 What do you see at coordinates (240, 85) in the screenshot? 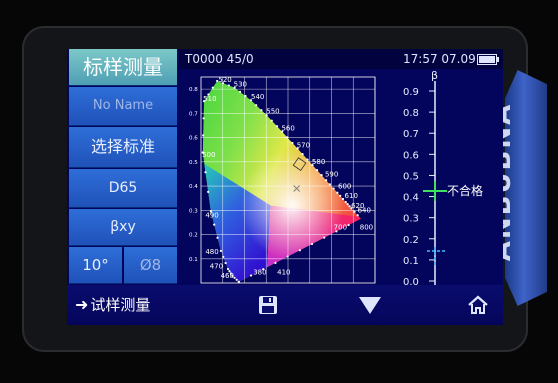
I see `wavelength-label: 530` at bounding box center [240, 85].